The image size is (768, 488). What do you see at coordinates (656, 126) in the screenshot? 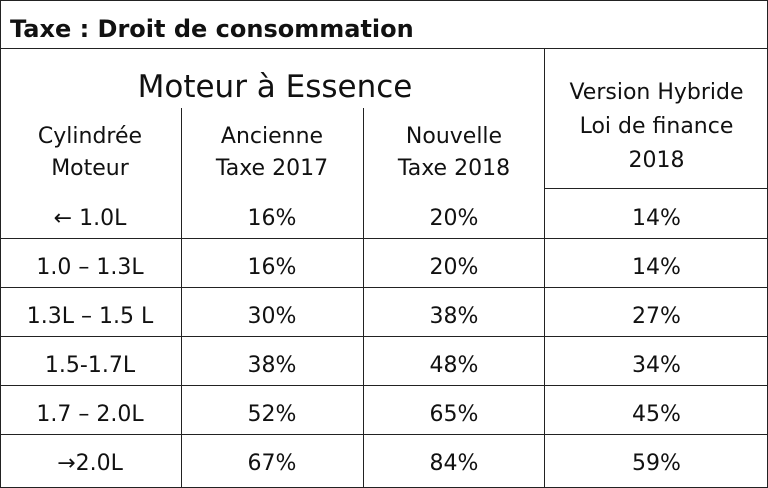
I see `header-hybride-line2: Loi de finance` at bounding box center [656, 126].